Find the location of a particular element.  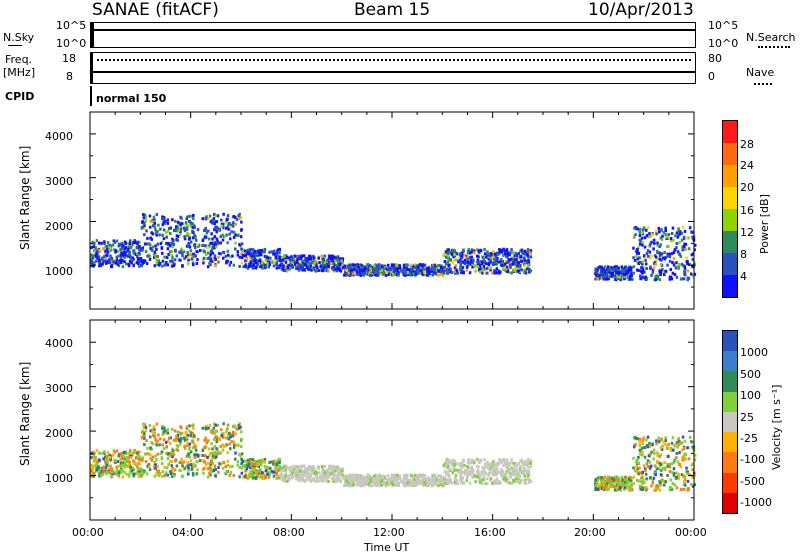

velocity-colorbar is located at coordinates (730, 422).